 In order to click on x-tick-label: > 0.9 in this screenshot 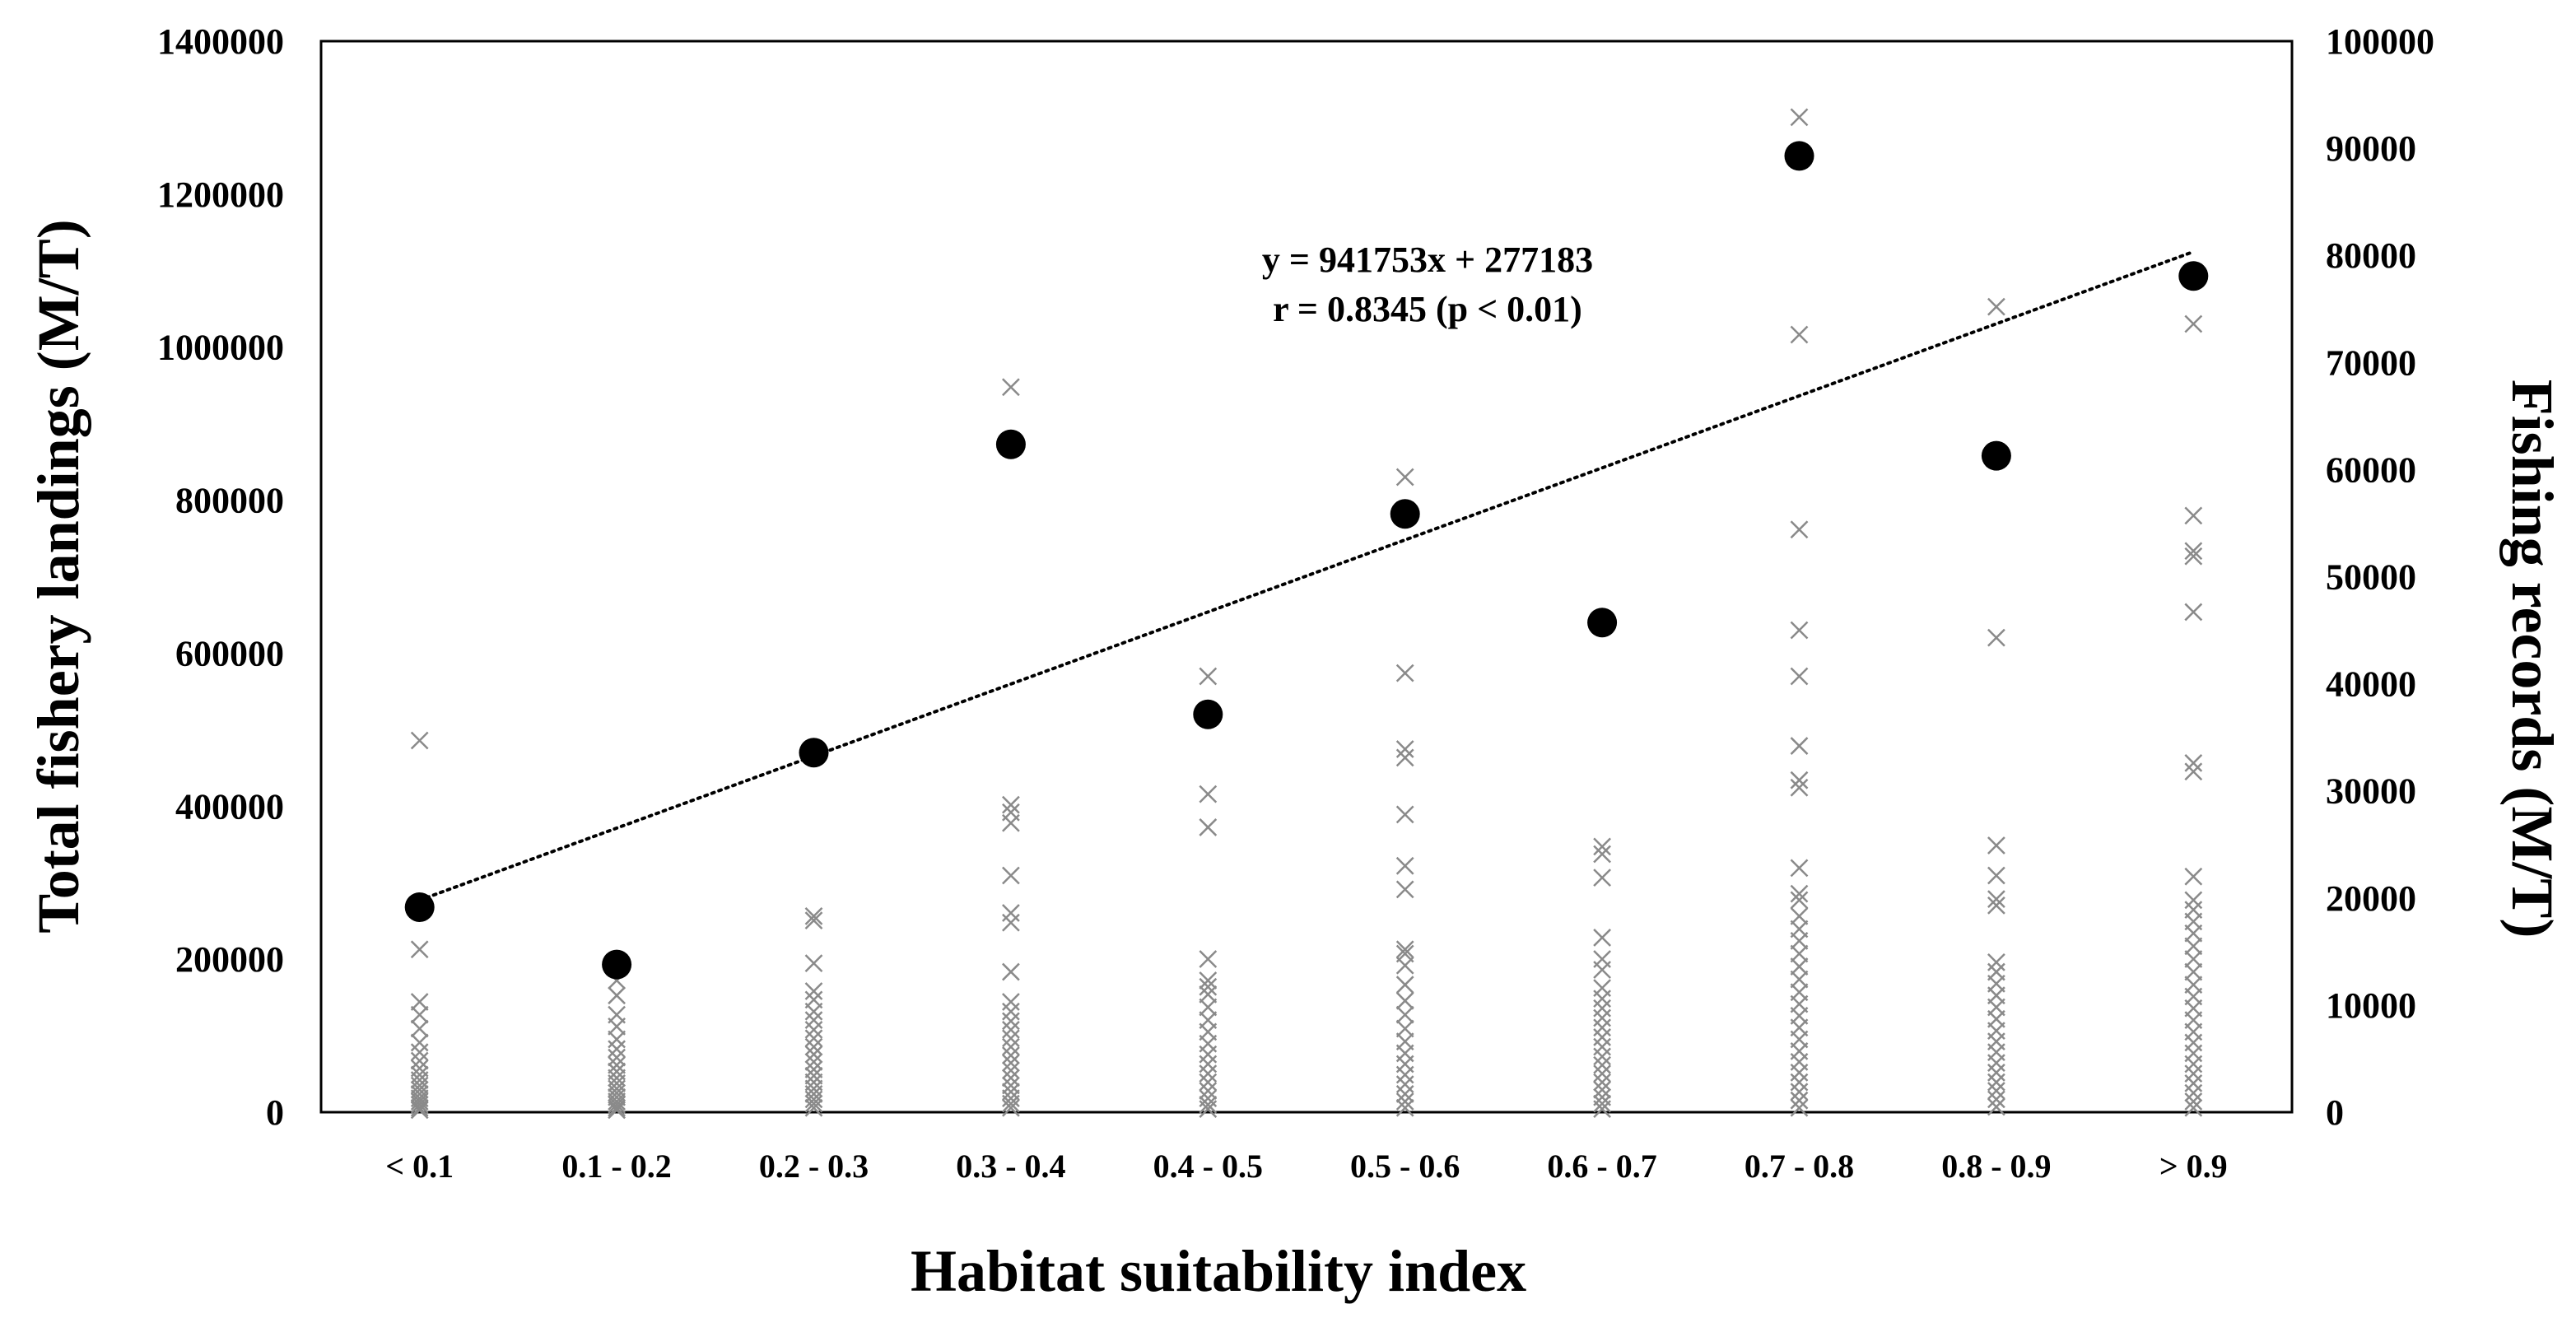, I will do `click(2193, 1166)`.